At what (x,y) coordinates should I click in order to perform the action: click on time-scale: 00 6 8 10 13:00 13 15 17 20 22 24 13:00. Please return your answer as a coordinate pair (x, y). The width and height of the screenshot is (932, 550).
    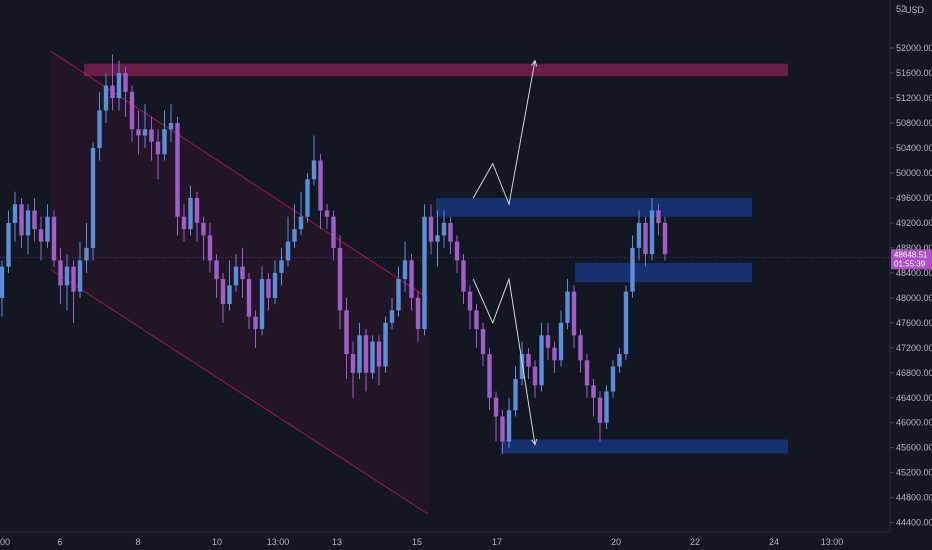
    Looking at the image, I should click on (445, 539).